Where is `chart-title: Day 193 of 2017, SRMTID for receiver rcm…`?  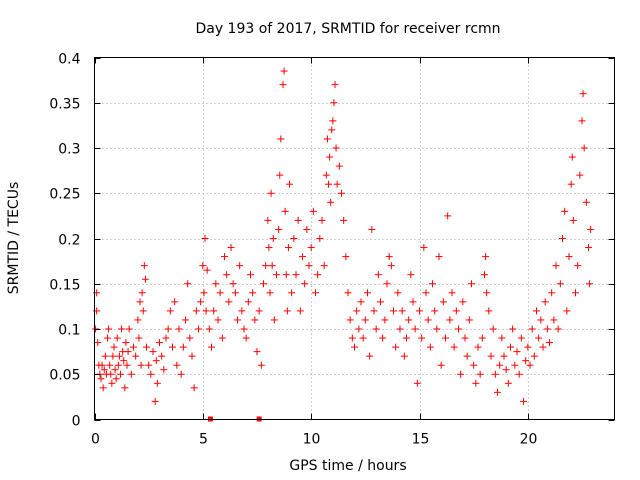 chart-title: Day 193 of 2017, SRMTID for receiver rcm… is located at coordinates (347, 29).